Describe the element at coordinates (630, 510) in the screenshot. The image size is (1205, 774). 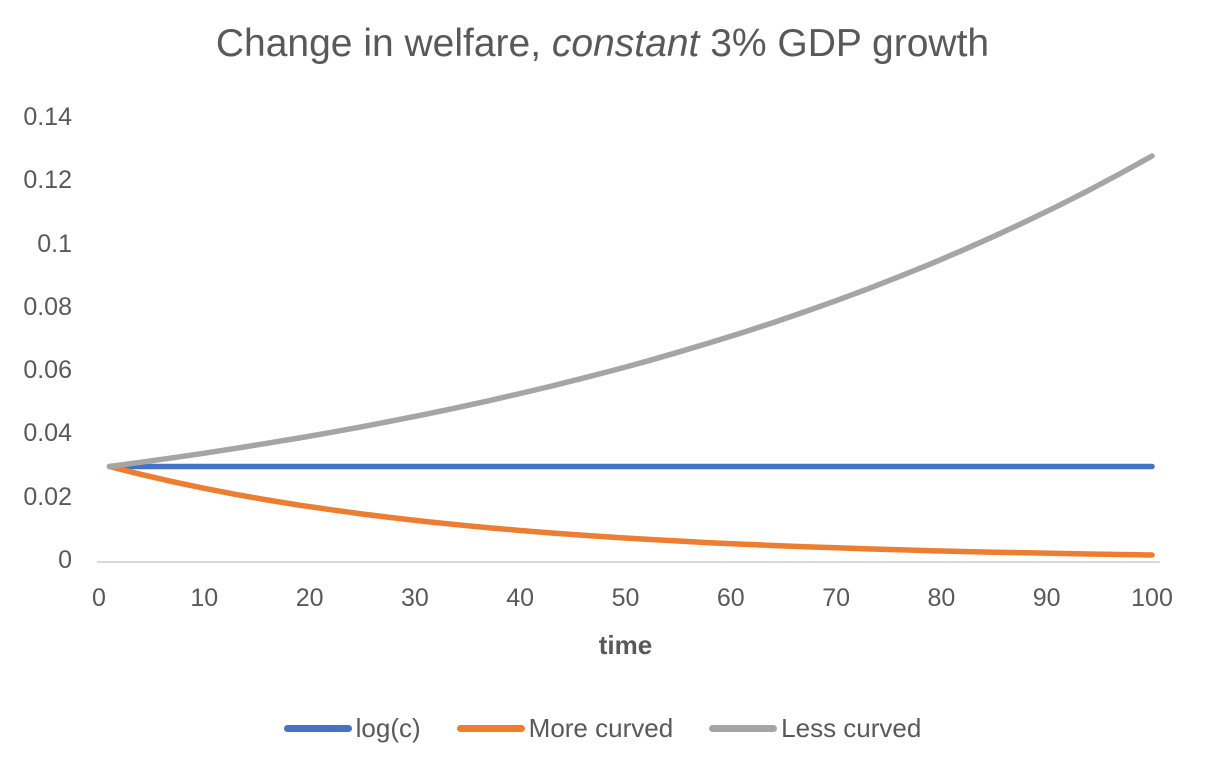
I see `series-line-more-curved` at that location.